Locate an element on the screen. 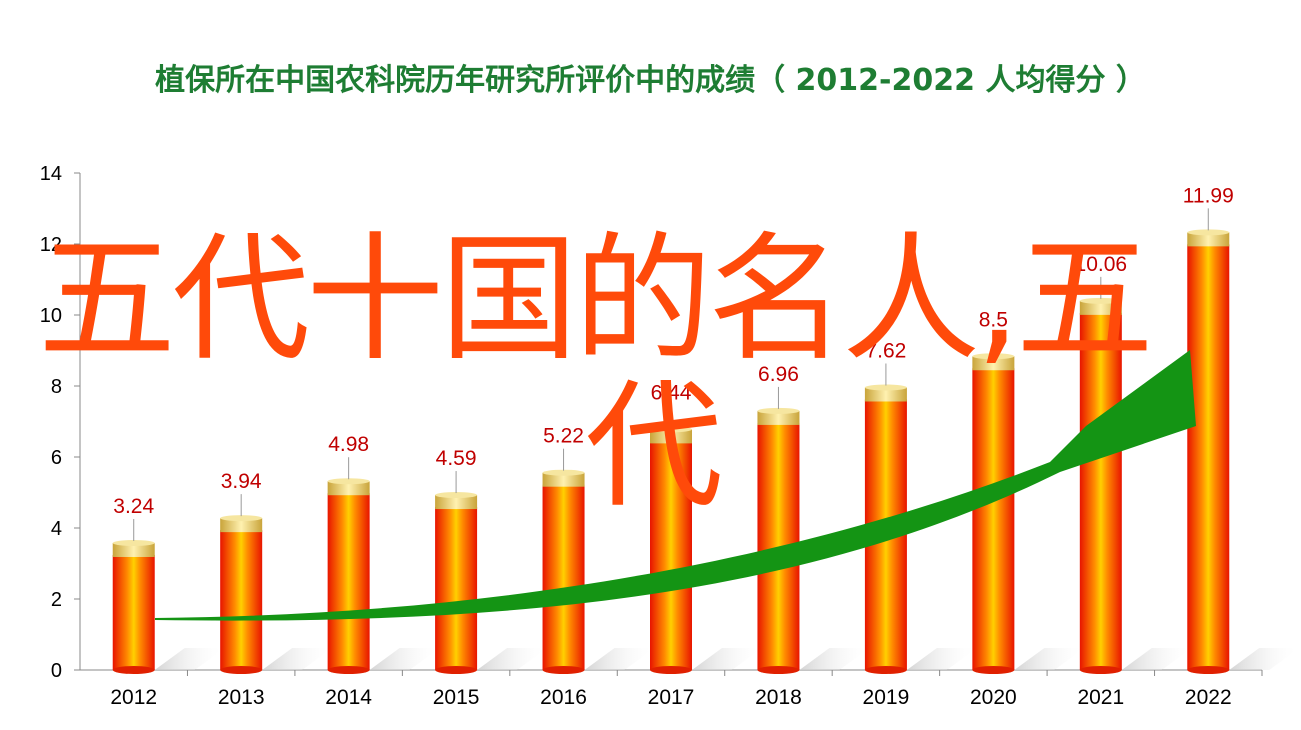 This screenshot has width=1301, height=730. x-tick-label: 2012 is located at coordinates (133, 697).